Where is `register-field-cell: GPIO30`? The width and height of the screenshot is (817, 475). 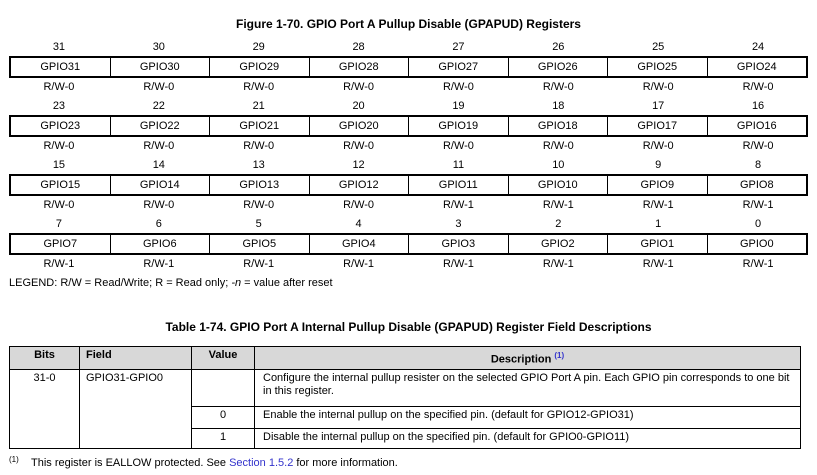
register-field-cell: GPIO30 is located at coordinates (159, 67).